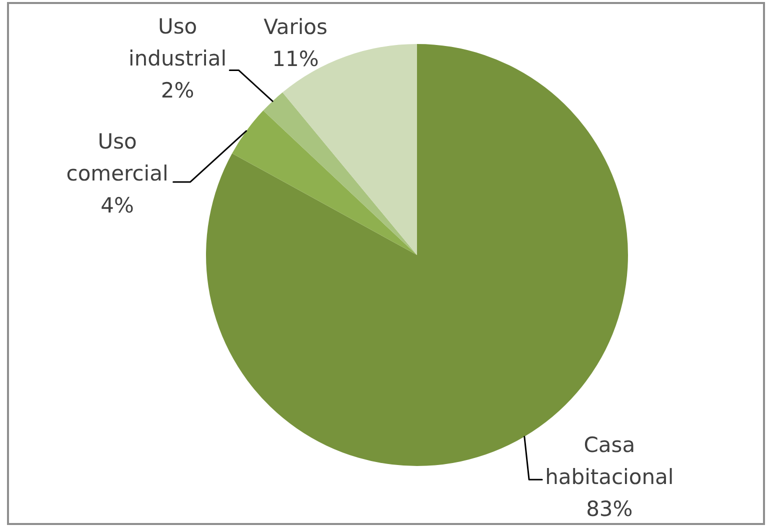 This screenshot has height=527, width=768. Describe the element at coordinates (177, 90) in the screenshot. I see `data-label: 2%` at that location.